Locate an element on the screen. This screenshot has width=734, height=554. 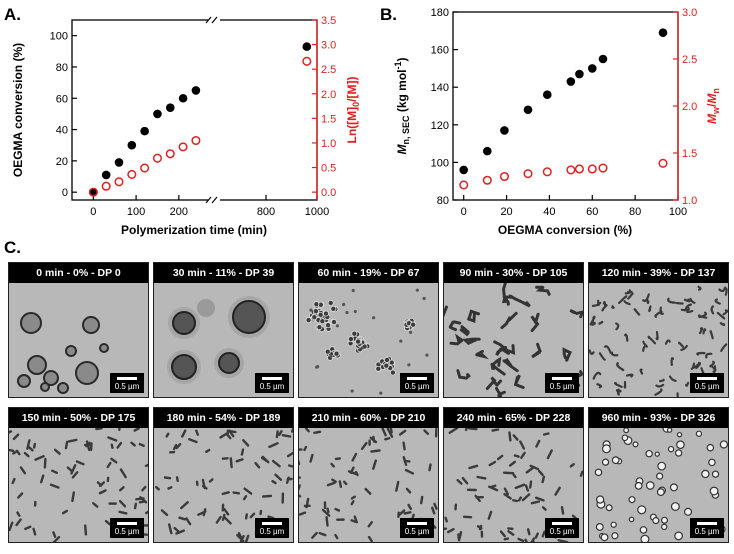
tem-caption: 240 min - 65% - DP 228 is located at coordinates (513, 418).